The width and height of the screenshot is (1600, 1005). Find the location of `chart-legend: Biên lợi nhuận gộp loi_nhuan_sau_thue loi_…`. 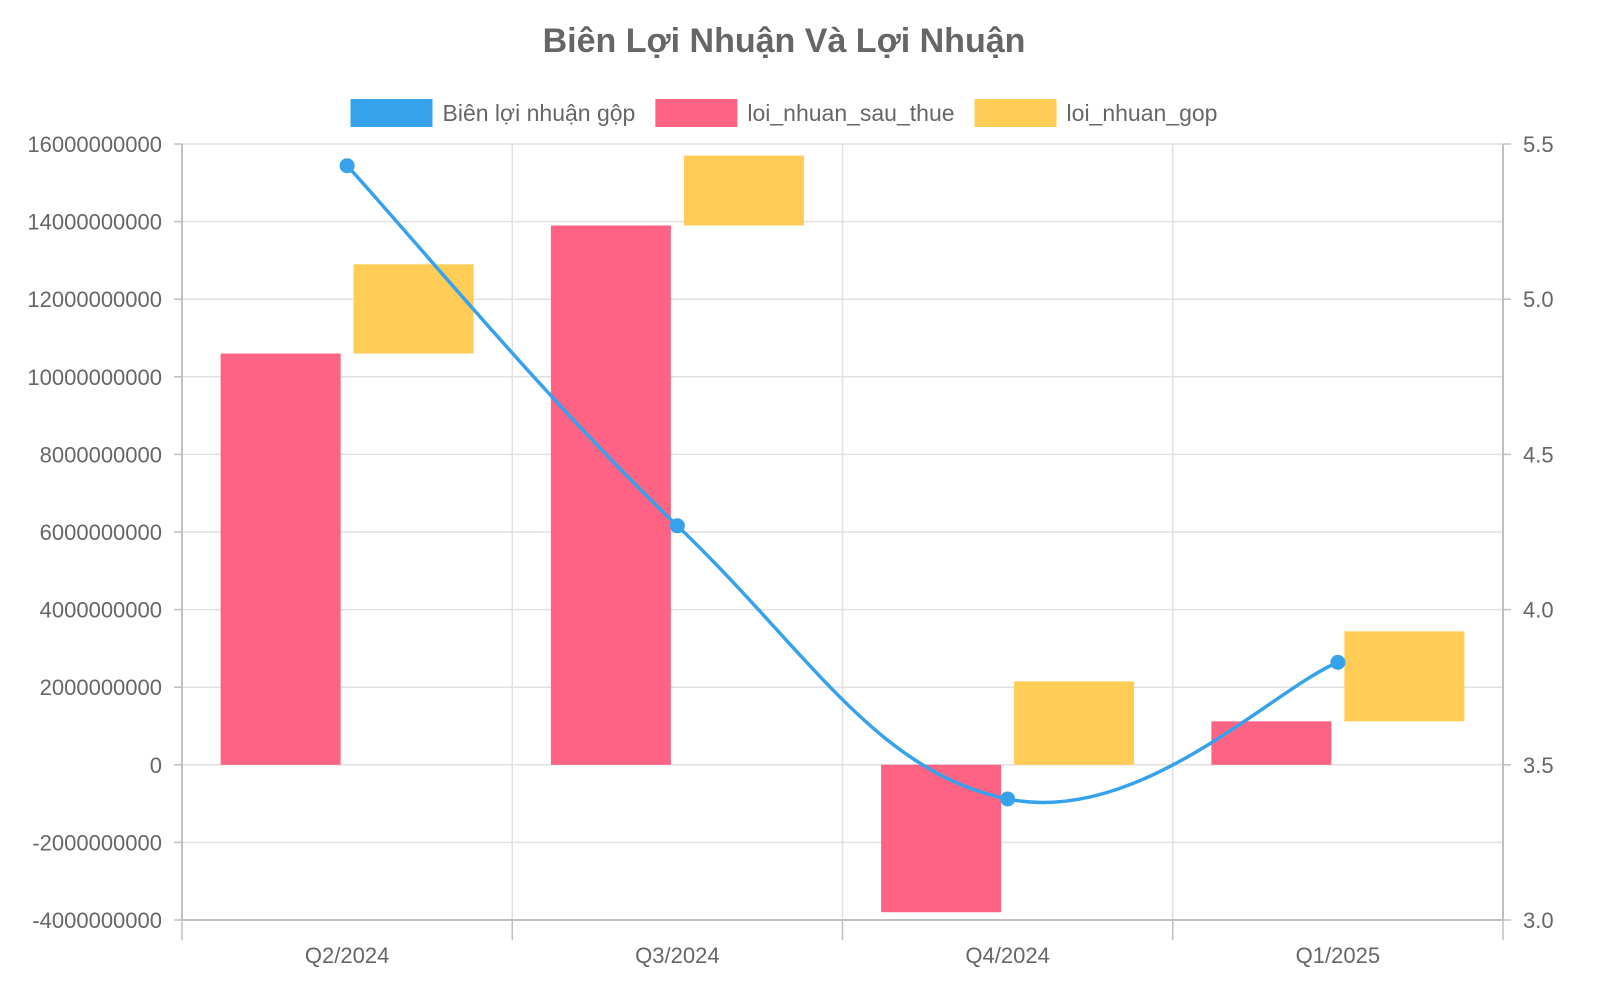

chart-legend: Biên lợi nhuận gộp loi_nhuan_sau_thue loi_… is located at coordinates (784, 113).